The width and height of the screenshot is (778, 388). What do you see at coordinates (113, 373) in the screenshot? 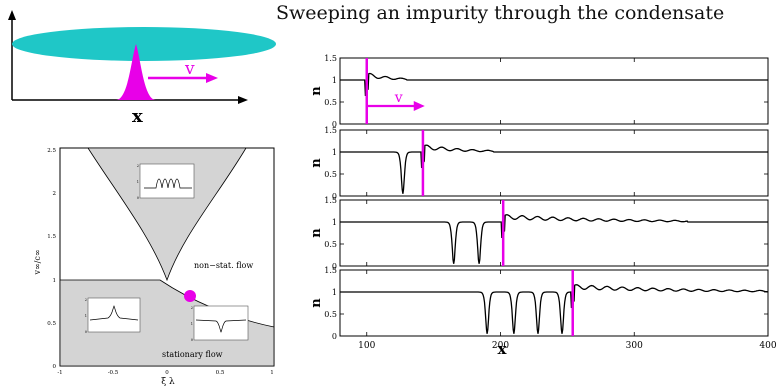
I see `phase-x-tick: -0.5` at bounding box center [113, 373].